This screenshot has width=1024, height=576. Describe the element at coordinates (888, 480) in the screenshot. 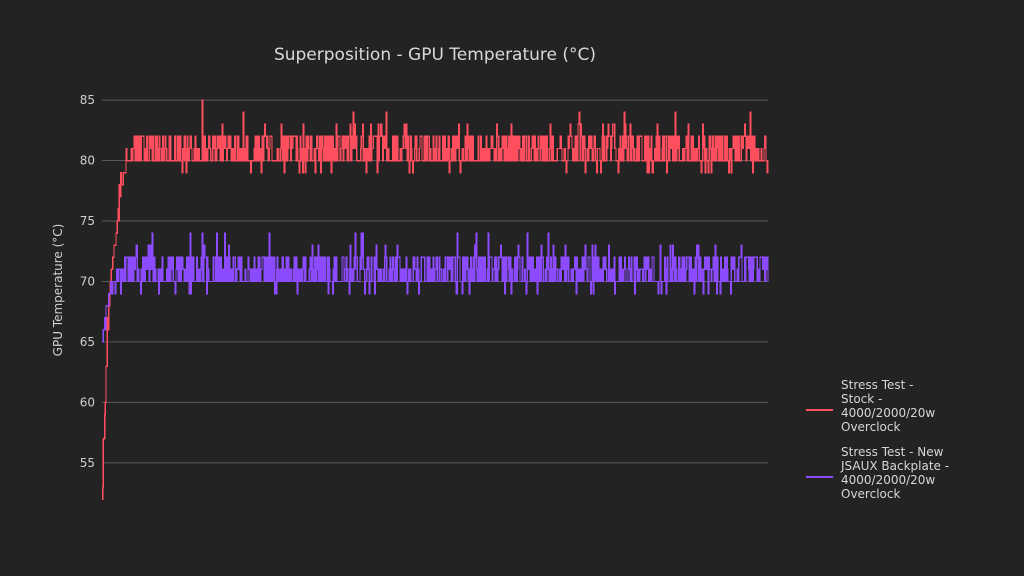

I see `legend-label-1-line-2: 4000/2000/20w` at that location.